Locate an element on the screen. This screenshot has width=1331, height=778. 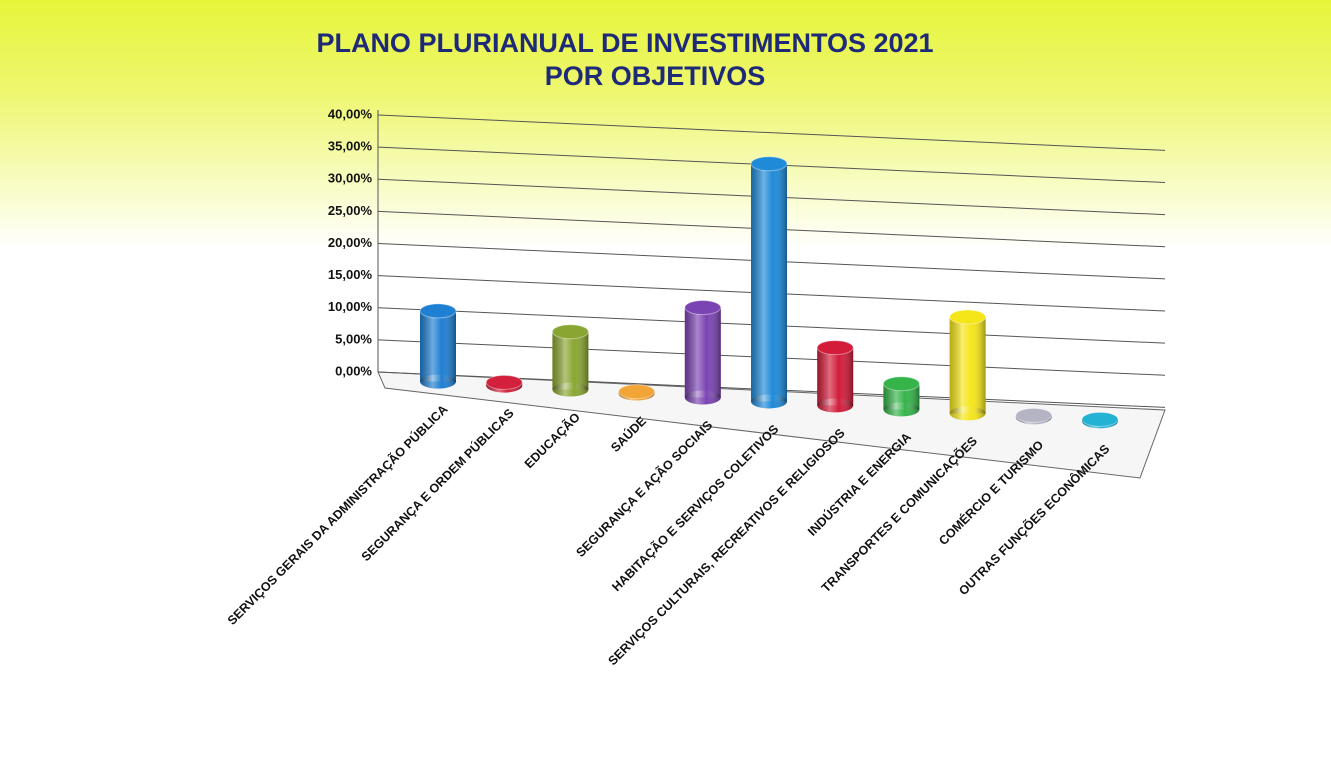
y-tick-label: 35,00% is located at coordinates (350, 146).